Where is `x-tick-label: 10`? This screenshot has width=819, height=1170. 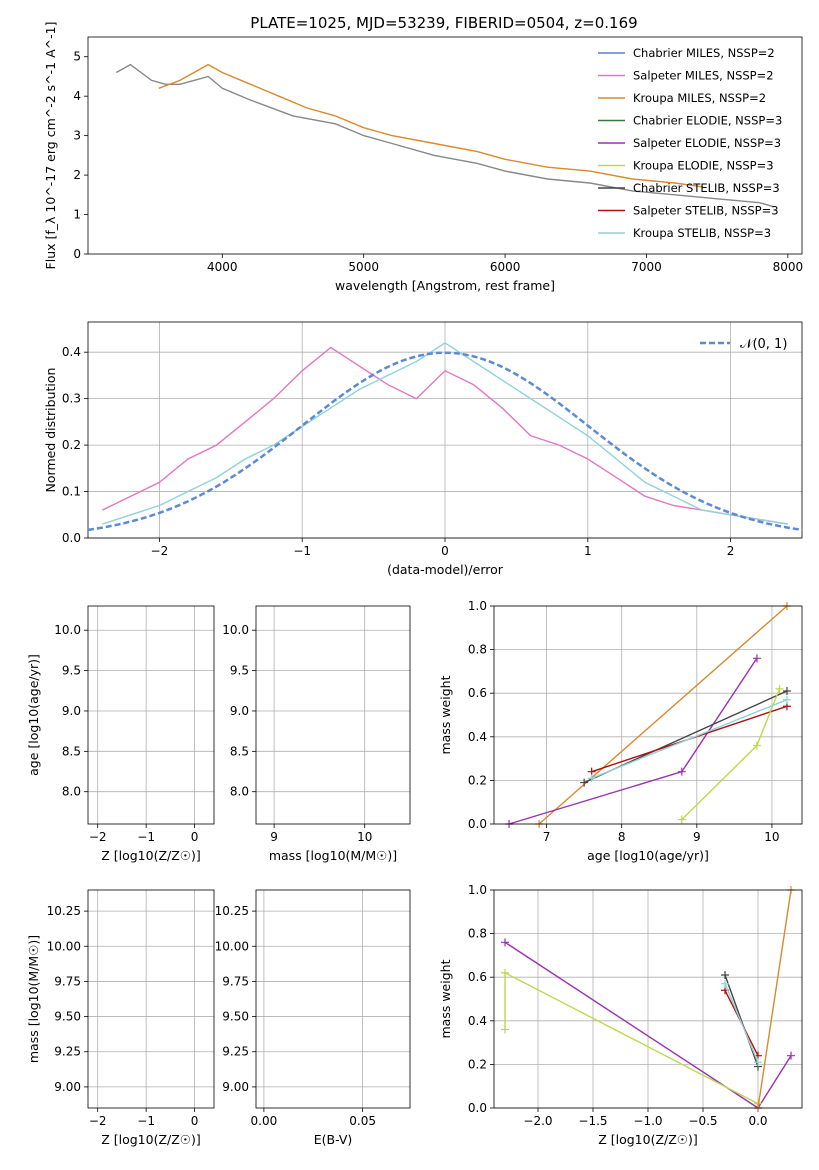
x-tick-label: 10 is located at coordinates (364, 837).